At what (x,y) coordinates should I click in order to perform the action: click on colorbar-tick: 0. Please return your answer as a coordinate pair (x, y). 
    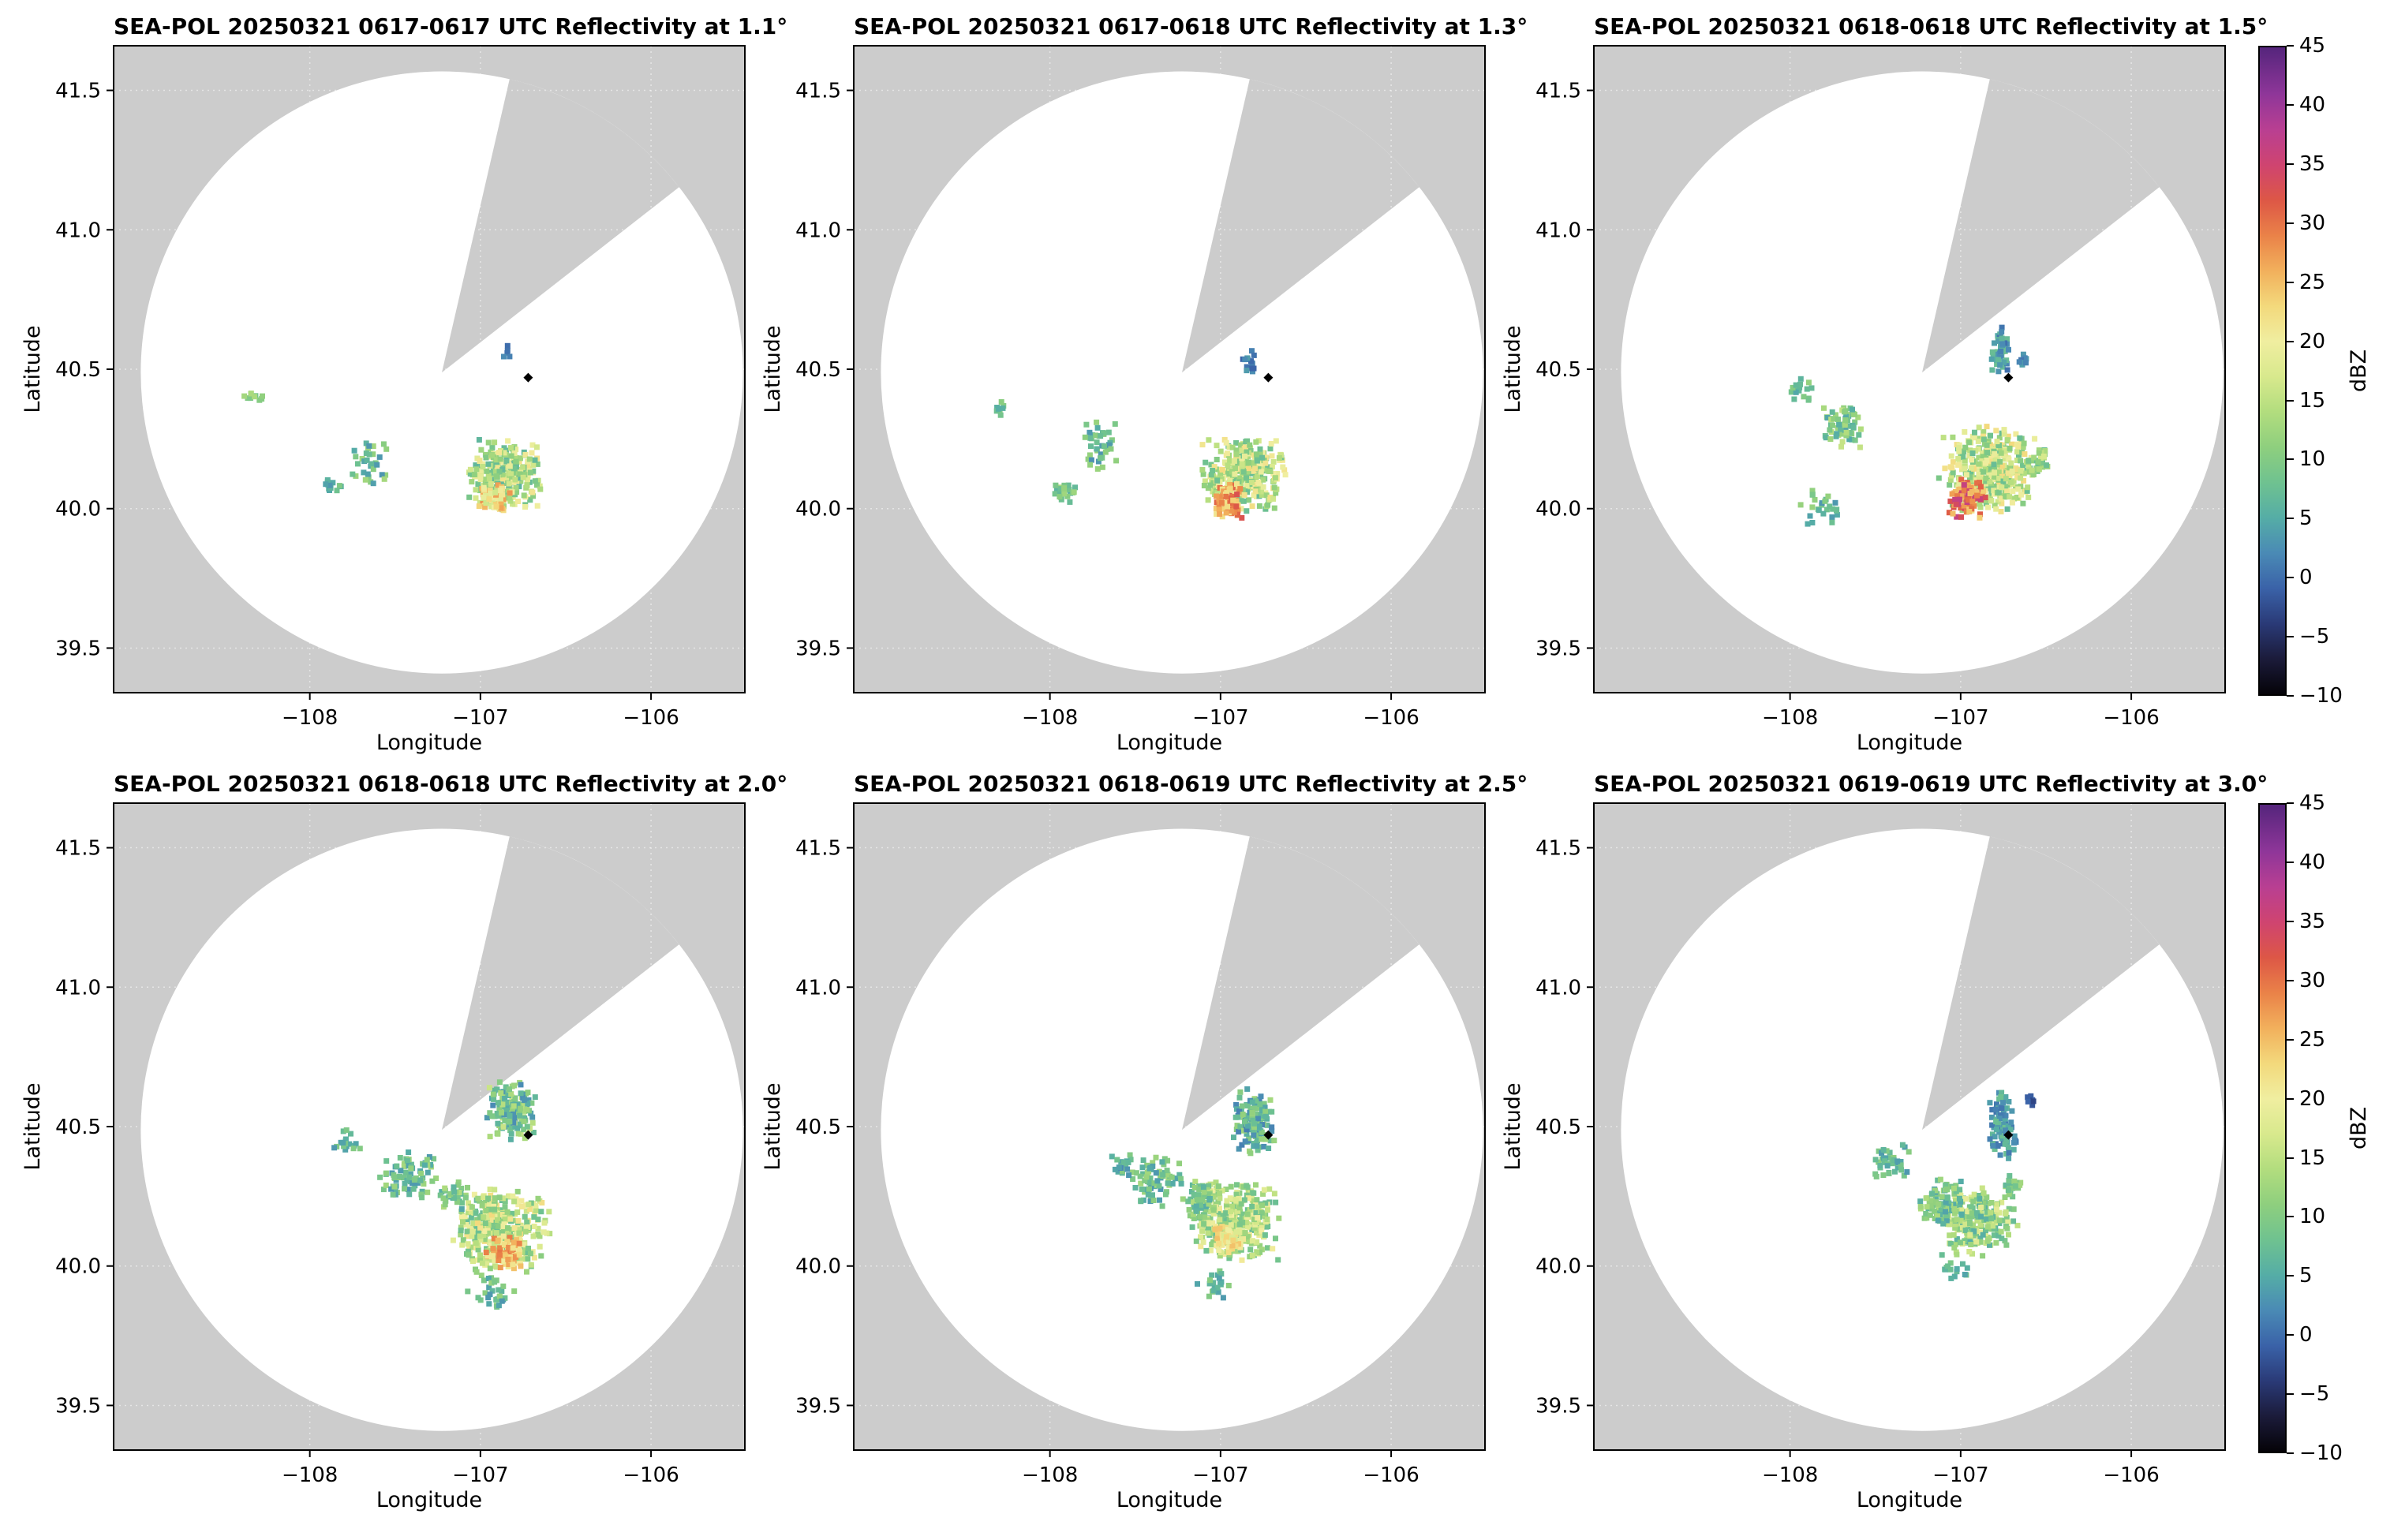
    Looking at the image, I should click on (2300, 1335).